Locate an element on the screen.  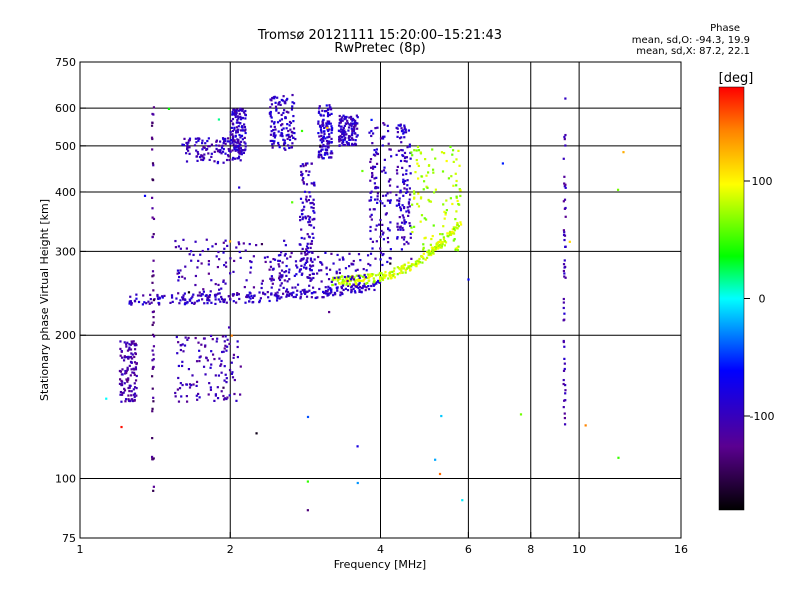
color-bar-tick-label: 0 is located at coordinates (762, 299).